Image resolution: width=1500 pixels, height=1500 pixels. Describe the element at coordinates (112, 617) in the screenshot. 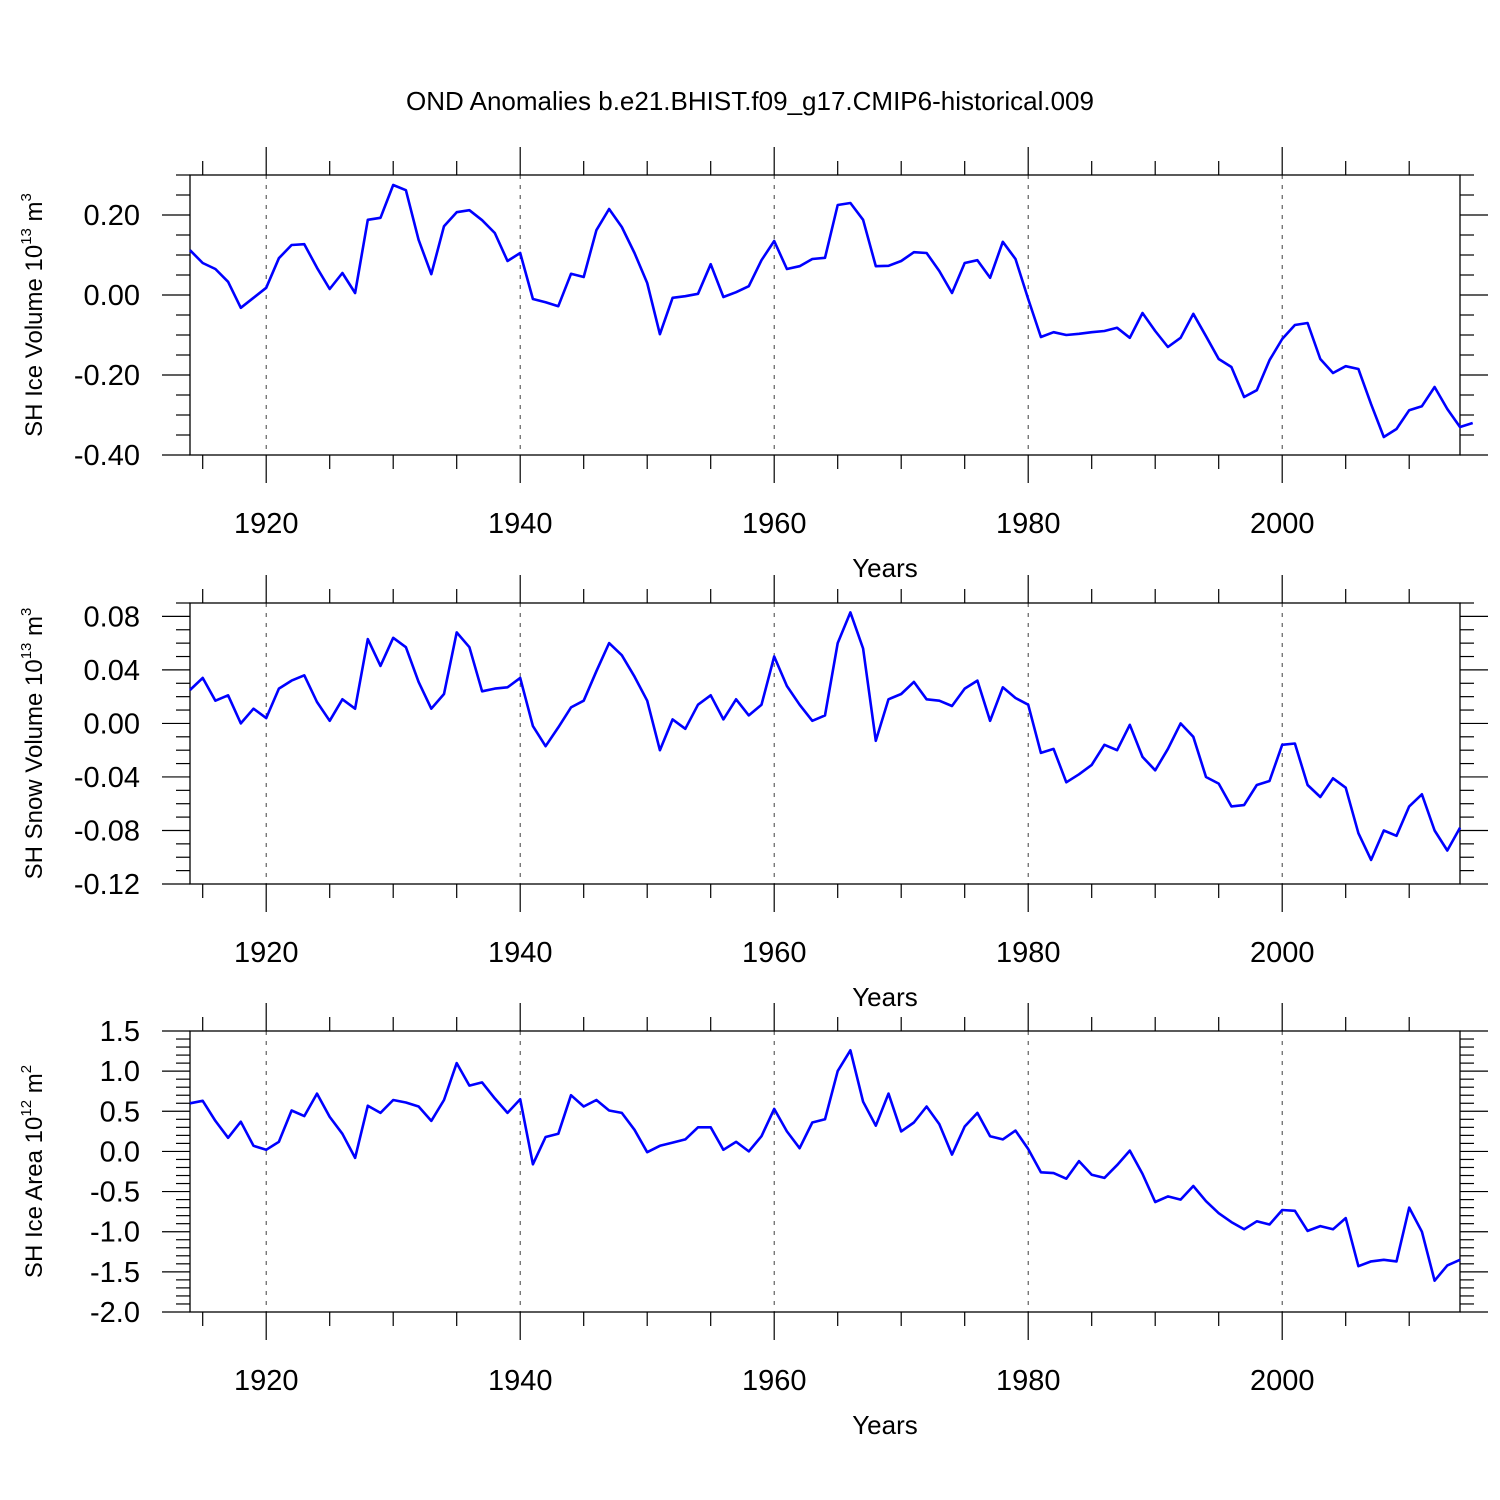

I see `y-tick-label: 0.08` at that location.